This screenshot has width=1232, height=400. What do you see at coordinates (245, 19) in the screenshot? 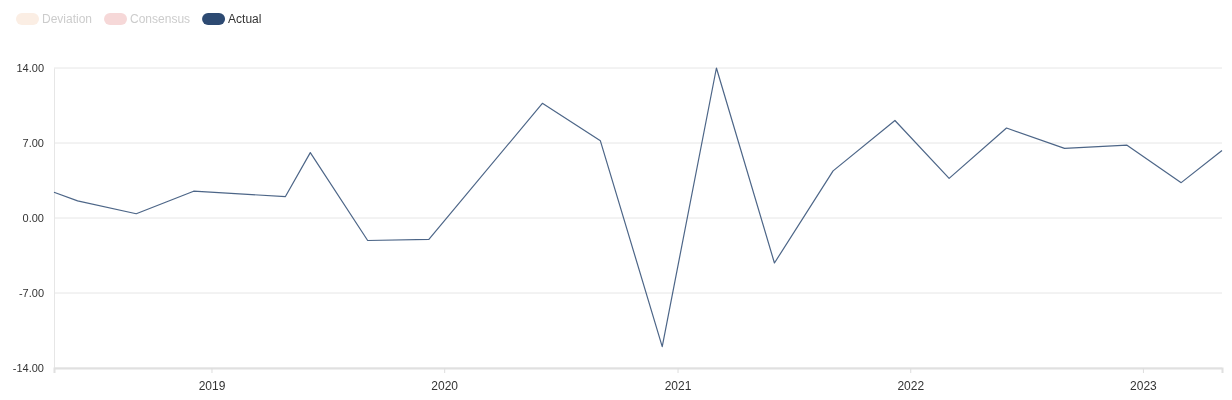
I see `legend-label: Actual` at bounding box center [245, 19].